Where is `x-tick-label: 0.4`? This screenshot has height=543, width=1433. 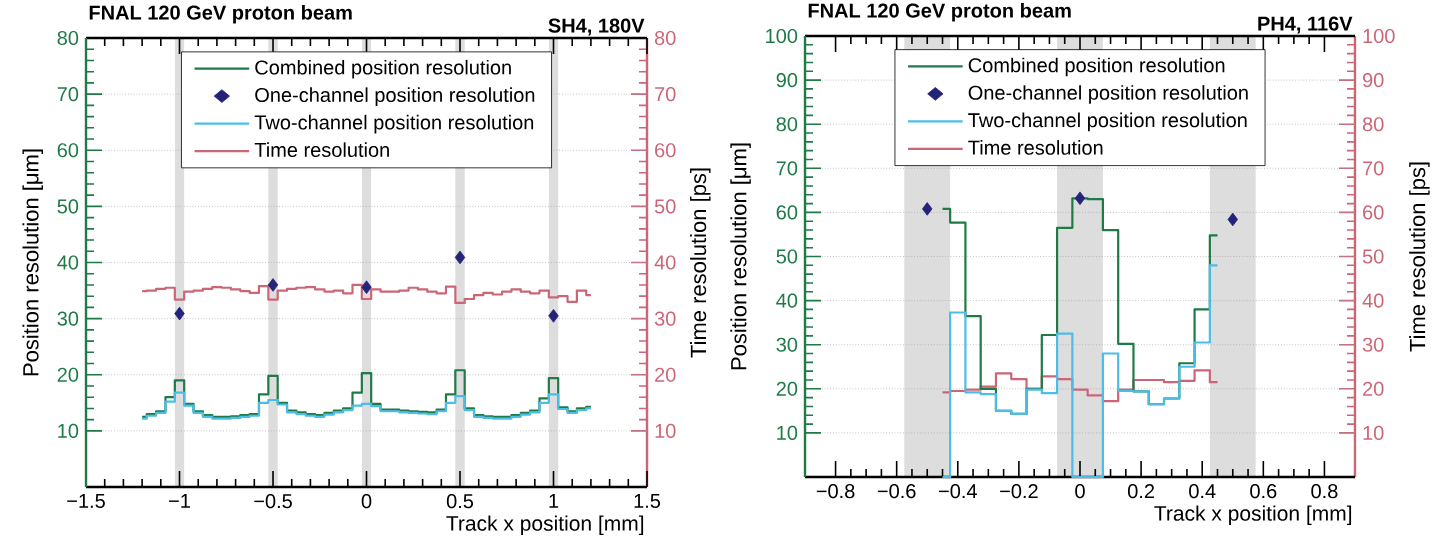
x-tick-label: 0.4 is located at coordinates (1202, 491).